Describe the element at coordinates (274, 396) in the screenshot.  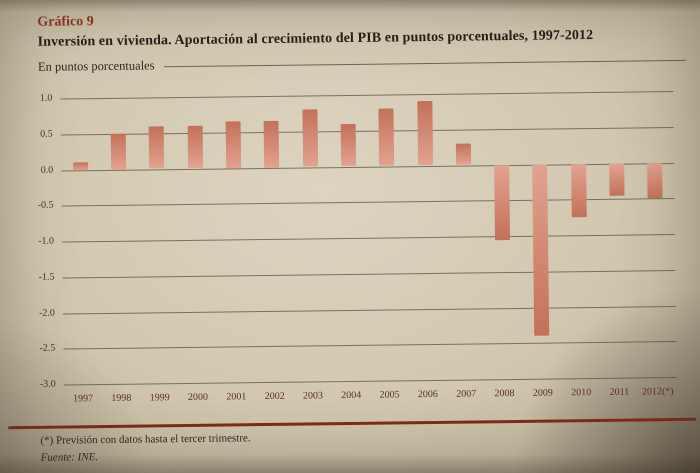
I see `x-tick-label: 2002` at that location.